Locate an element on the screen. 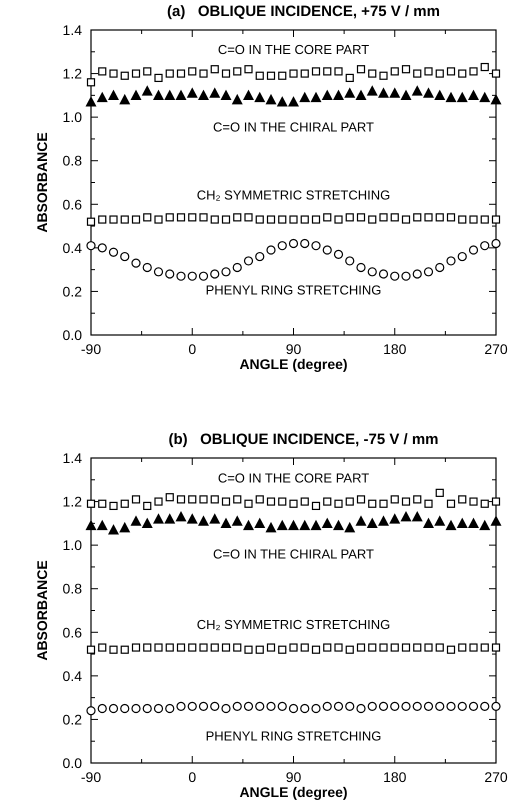 This screenshot has width=515, height=809. x-tick-label: 90 is located at coordinates (294, 349).